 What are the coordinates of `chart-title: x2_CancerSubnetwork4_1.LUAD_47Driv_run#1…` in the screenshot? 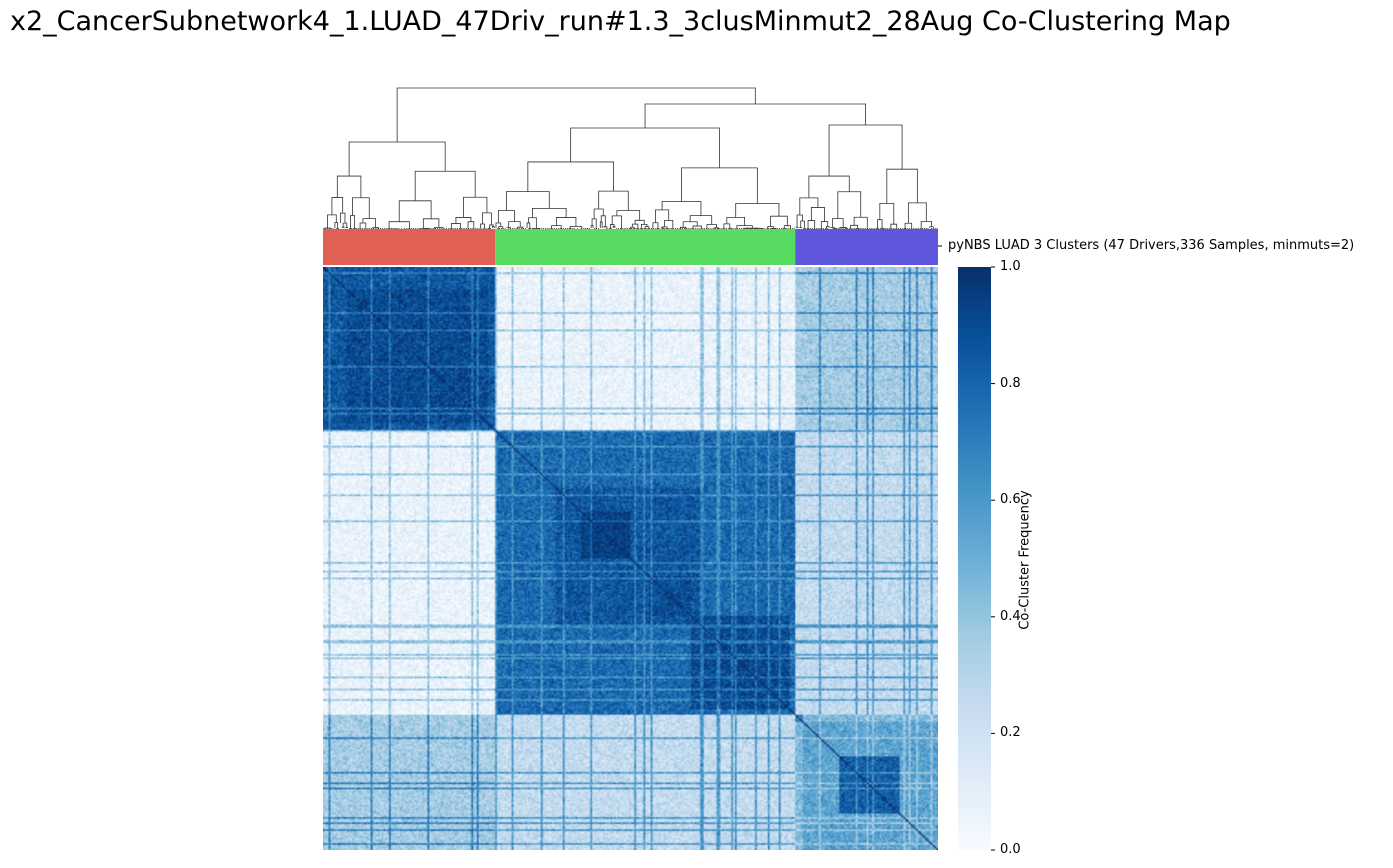 It's located at (620, 21).